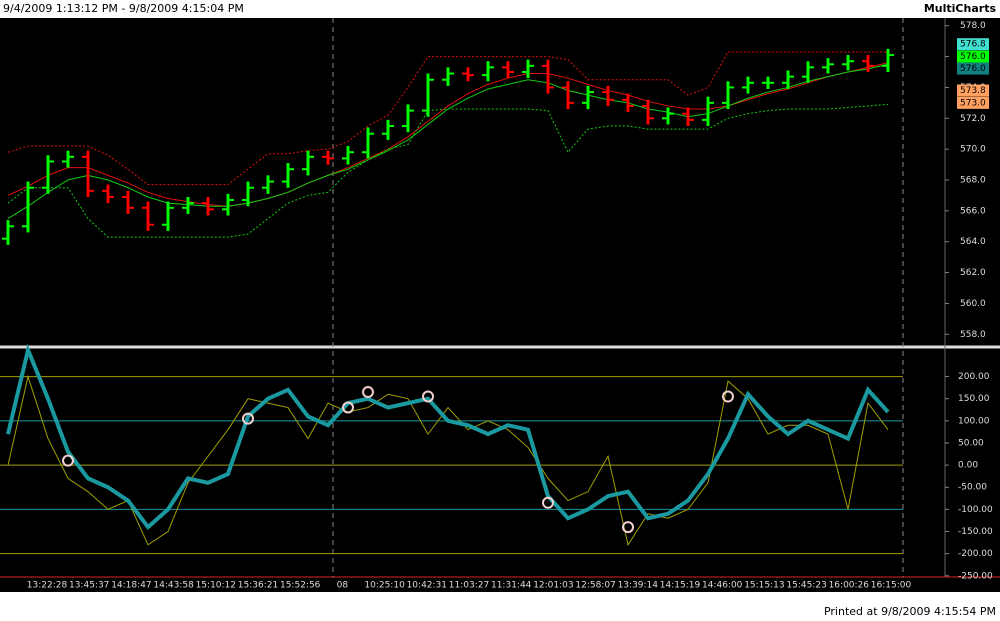  I want to click on time-label: 13:45:37, so click(89, 586).